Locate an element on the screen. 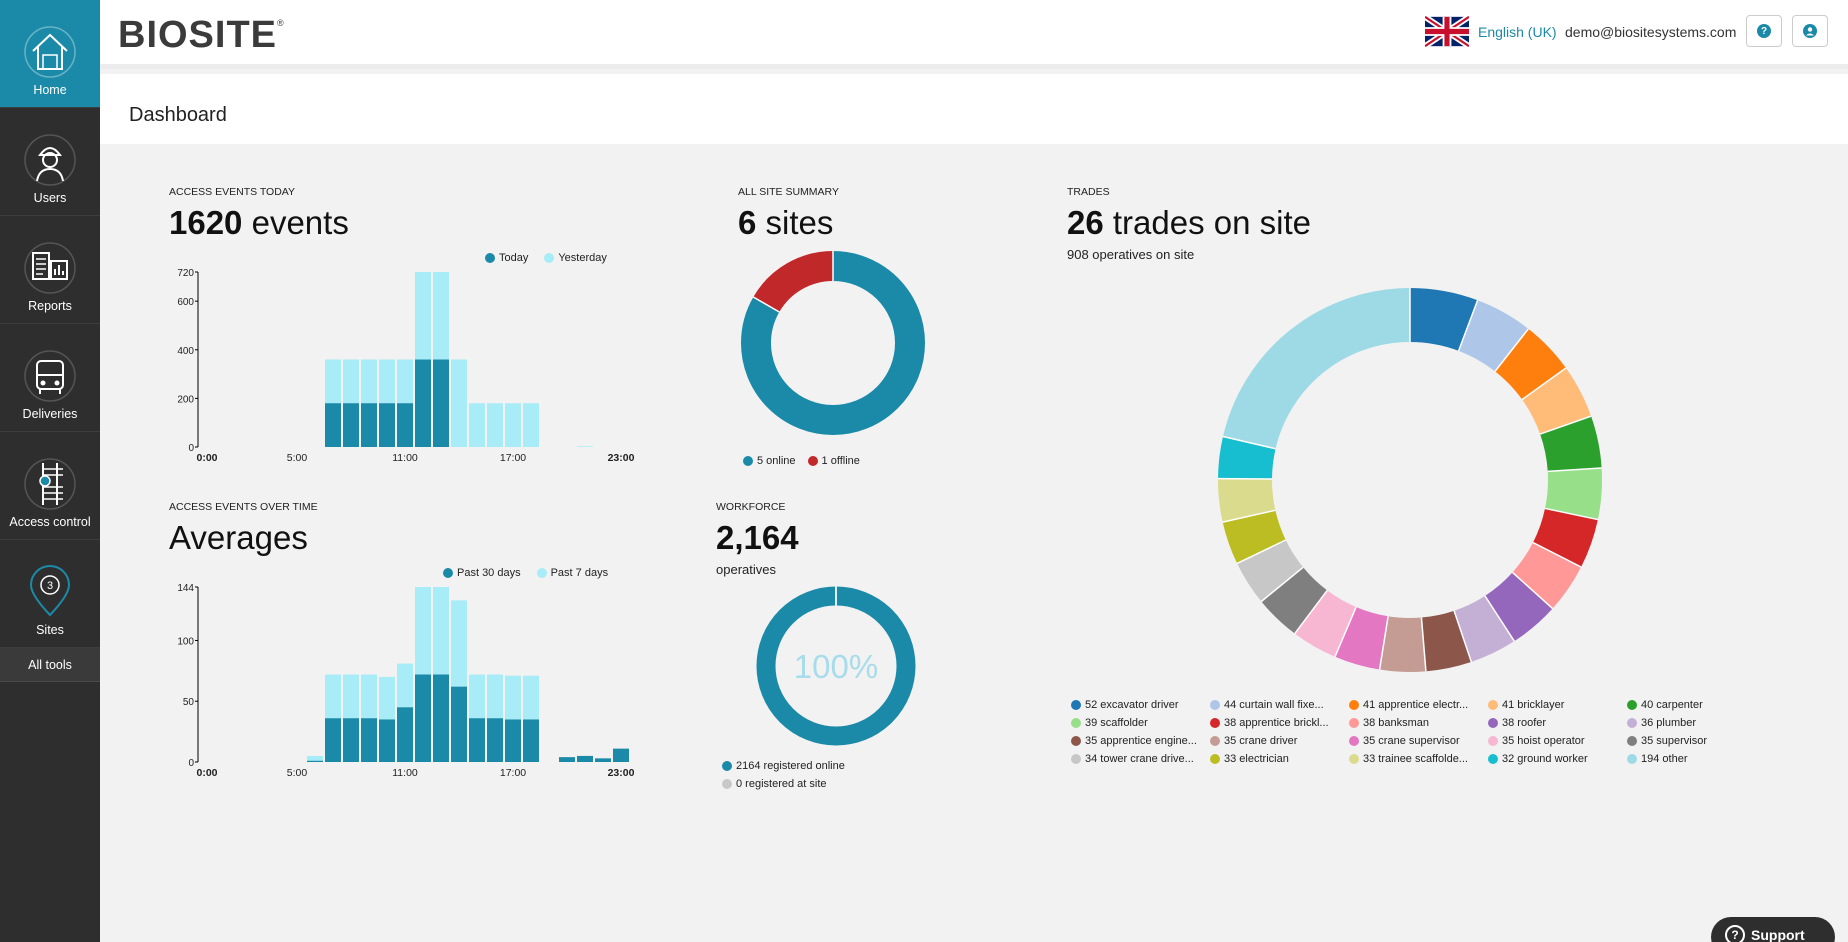 This screenshot has height=942, width=1848. worker-icon is located at coordinates (50, 160).